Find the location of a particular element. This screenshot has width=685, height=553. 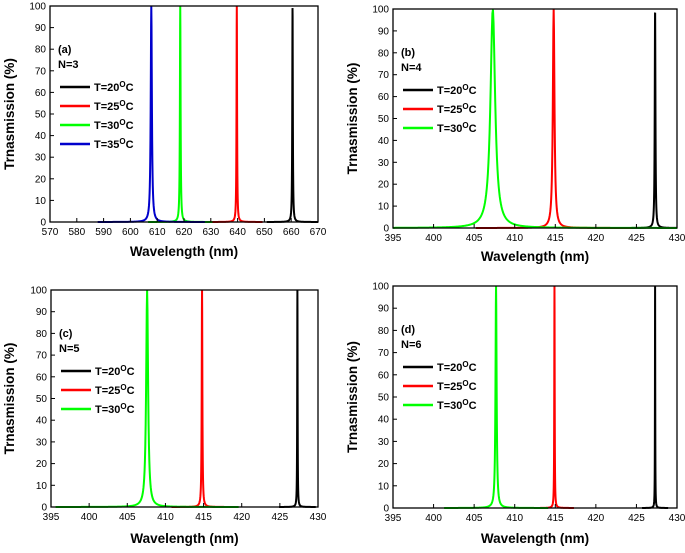

x-tick-label: 570 is located at coordinates (50, 232).